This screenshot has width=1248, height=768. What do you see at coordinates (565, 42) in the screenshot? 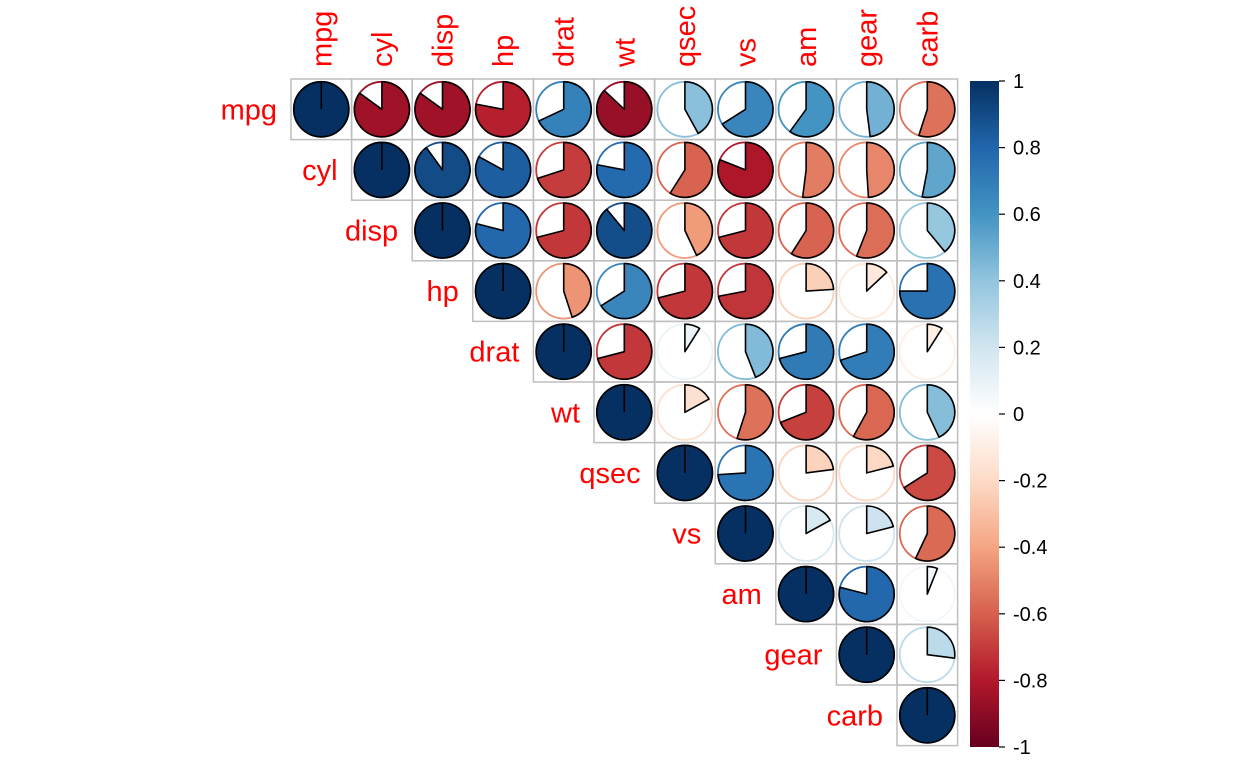
I see `column-label-drat: drat` at bounding box center [565, 42].